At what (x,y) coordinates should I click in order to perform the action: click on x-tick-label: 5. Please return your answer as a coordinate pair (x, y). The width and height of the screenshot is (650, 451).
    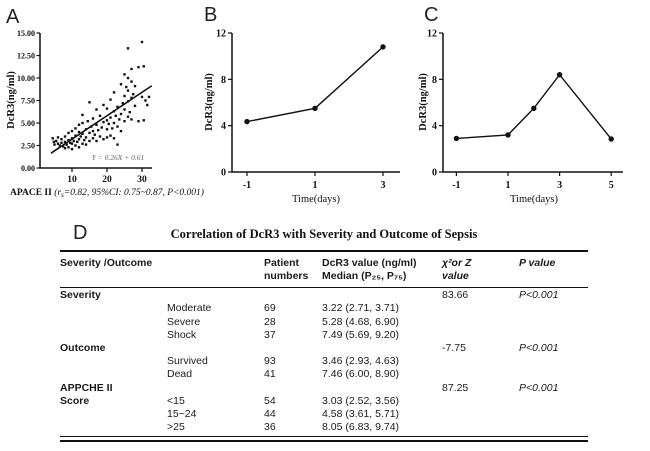
    Looking at the image, I should click on (611, 185).